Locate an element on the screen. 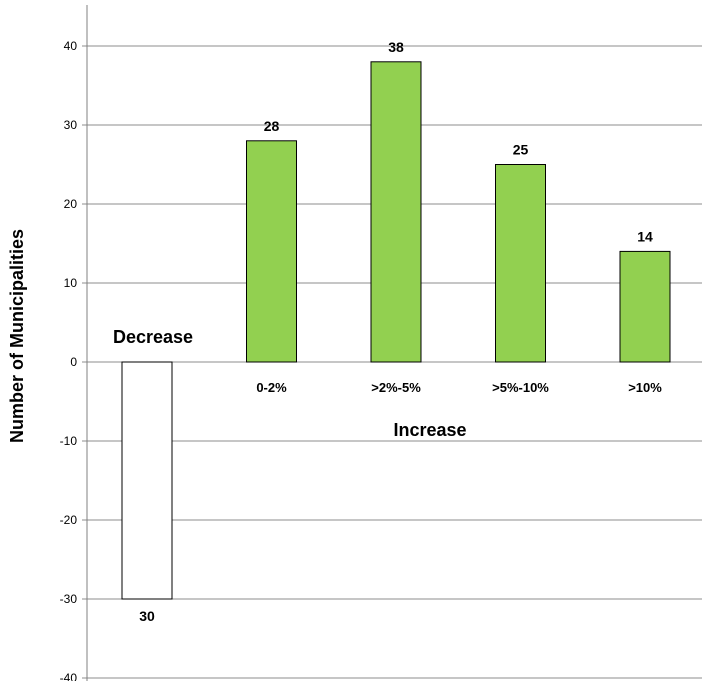 This screenshot has width=702, height=681. category-label: >2%-5% is located at coordinates (396, 387).